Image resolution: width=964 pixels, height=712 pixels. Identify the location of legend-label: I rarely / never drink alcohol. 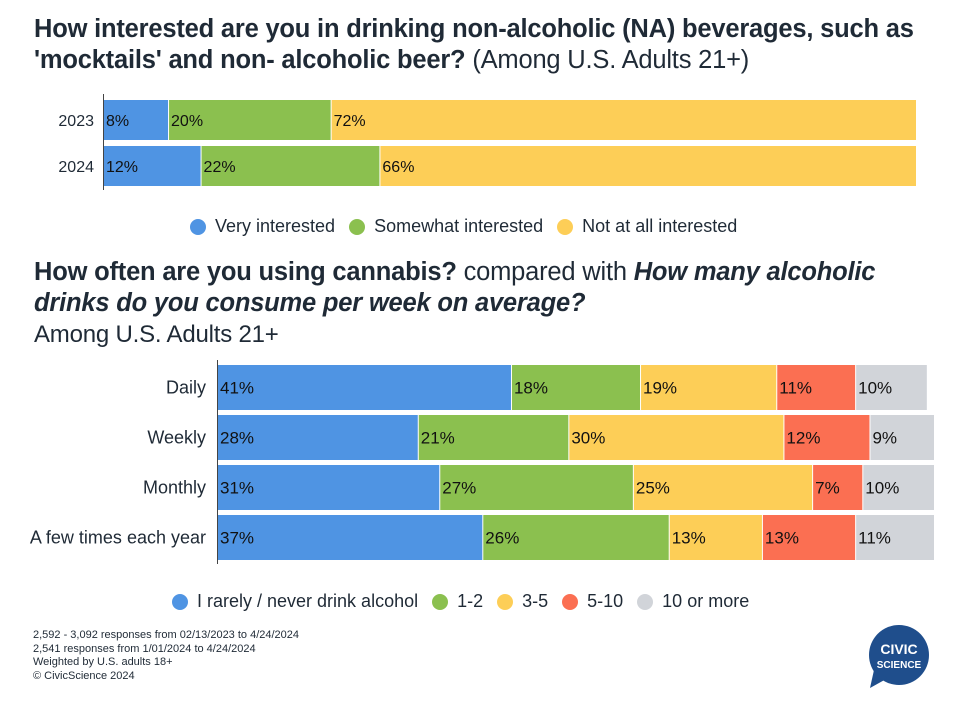
(308, 601).